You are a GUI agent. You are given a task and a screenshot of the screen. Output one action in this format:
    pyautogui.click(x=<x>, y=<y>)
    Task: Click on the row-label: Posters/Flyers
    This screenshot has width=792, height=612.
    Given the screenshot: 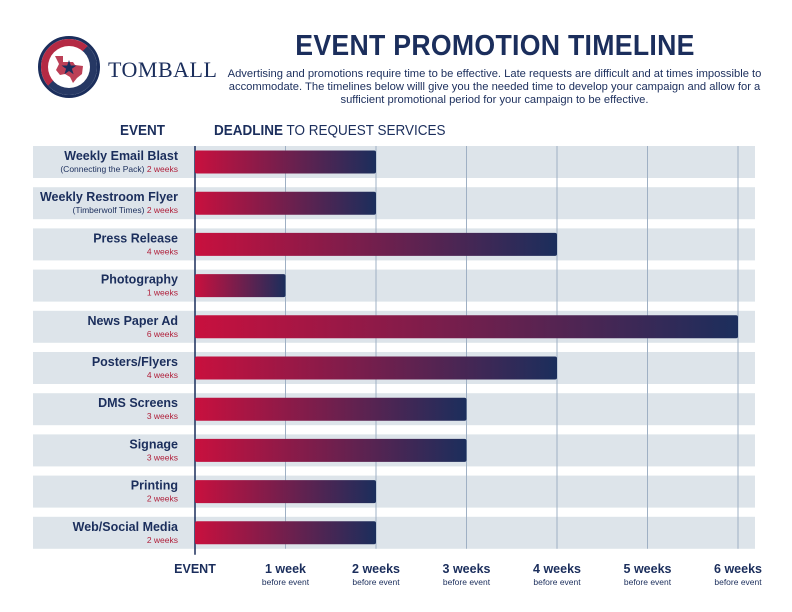 What is the action you would take?
    pyautogui.click(x=135, y=362)
    